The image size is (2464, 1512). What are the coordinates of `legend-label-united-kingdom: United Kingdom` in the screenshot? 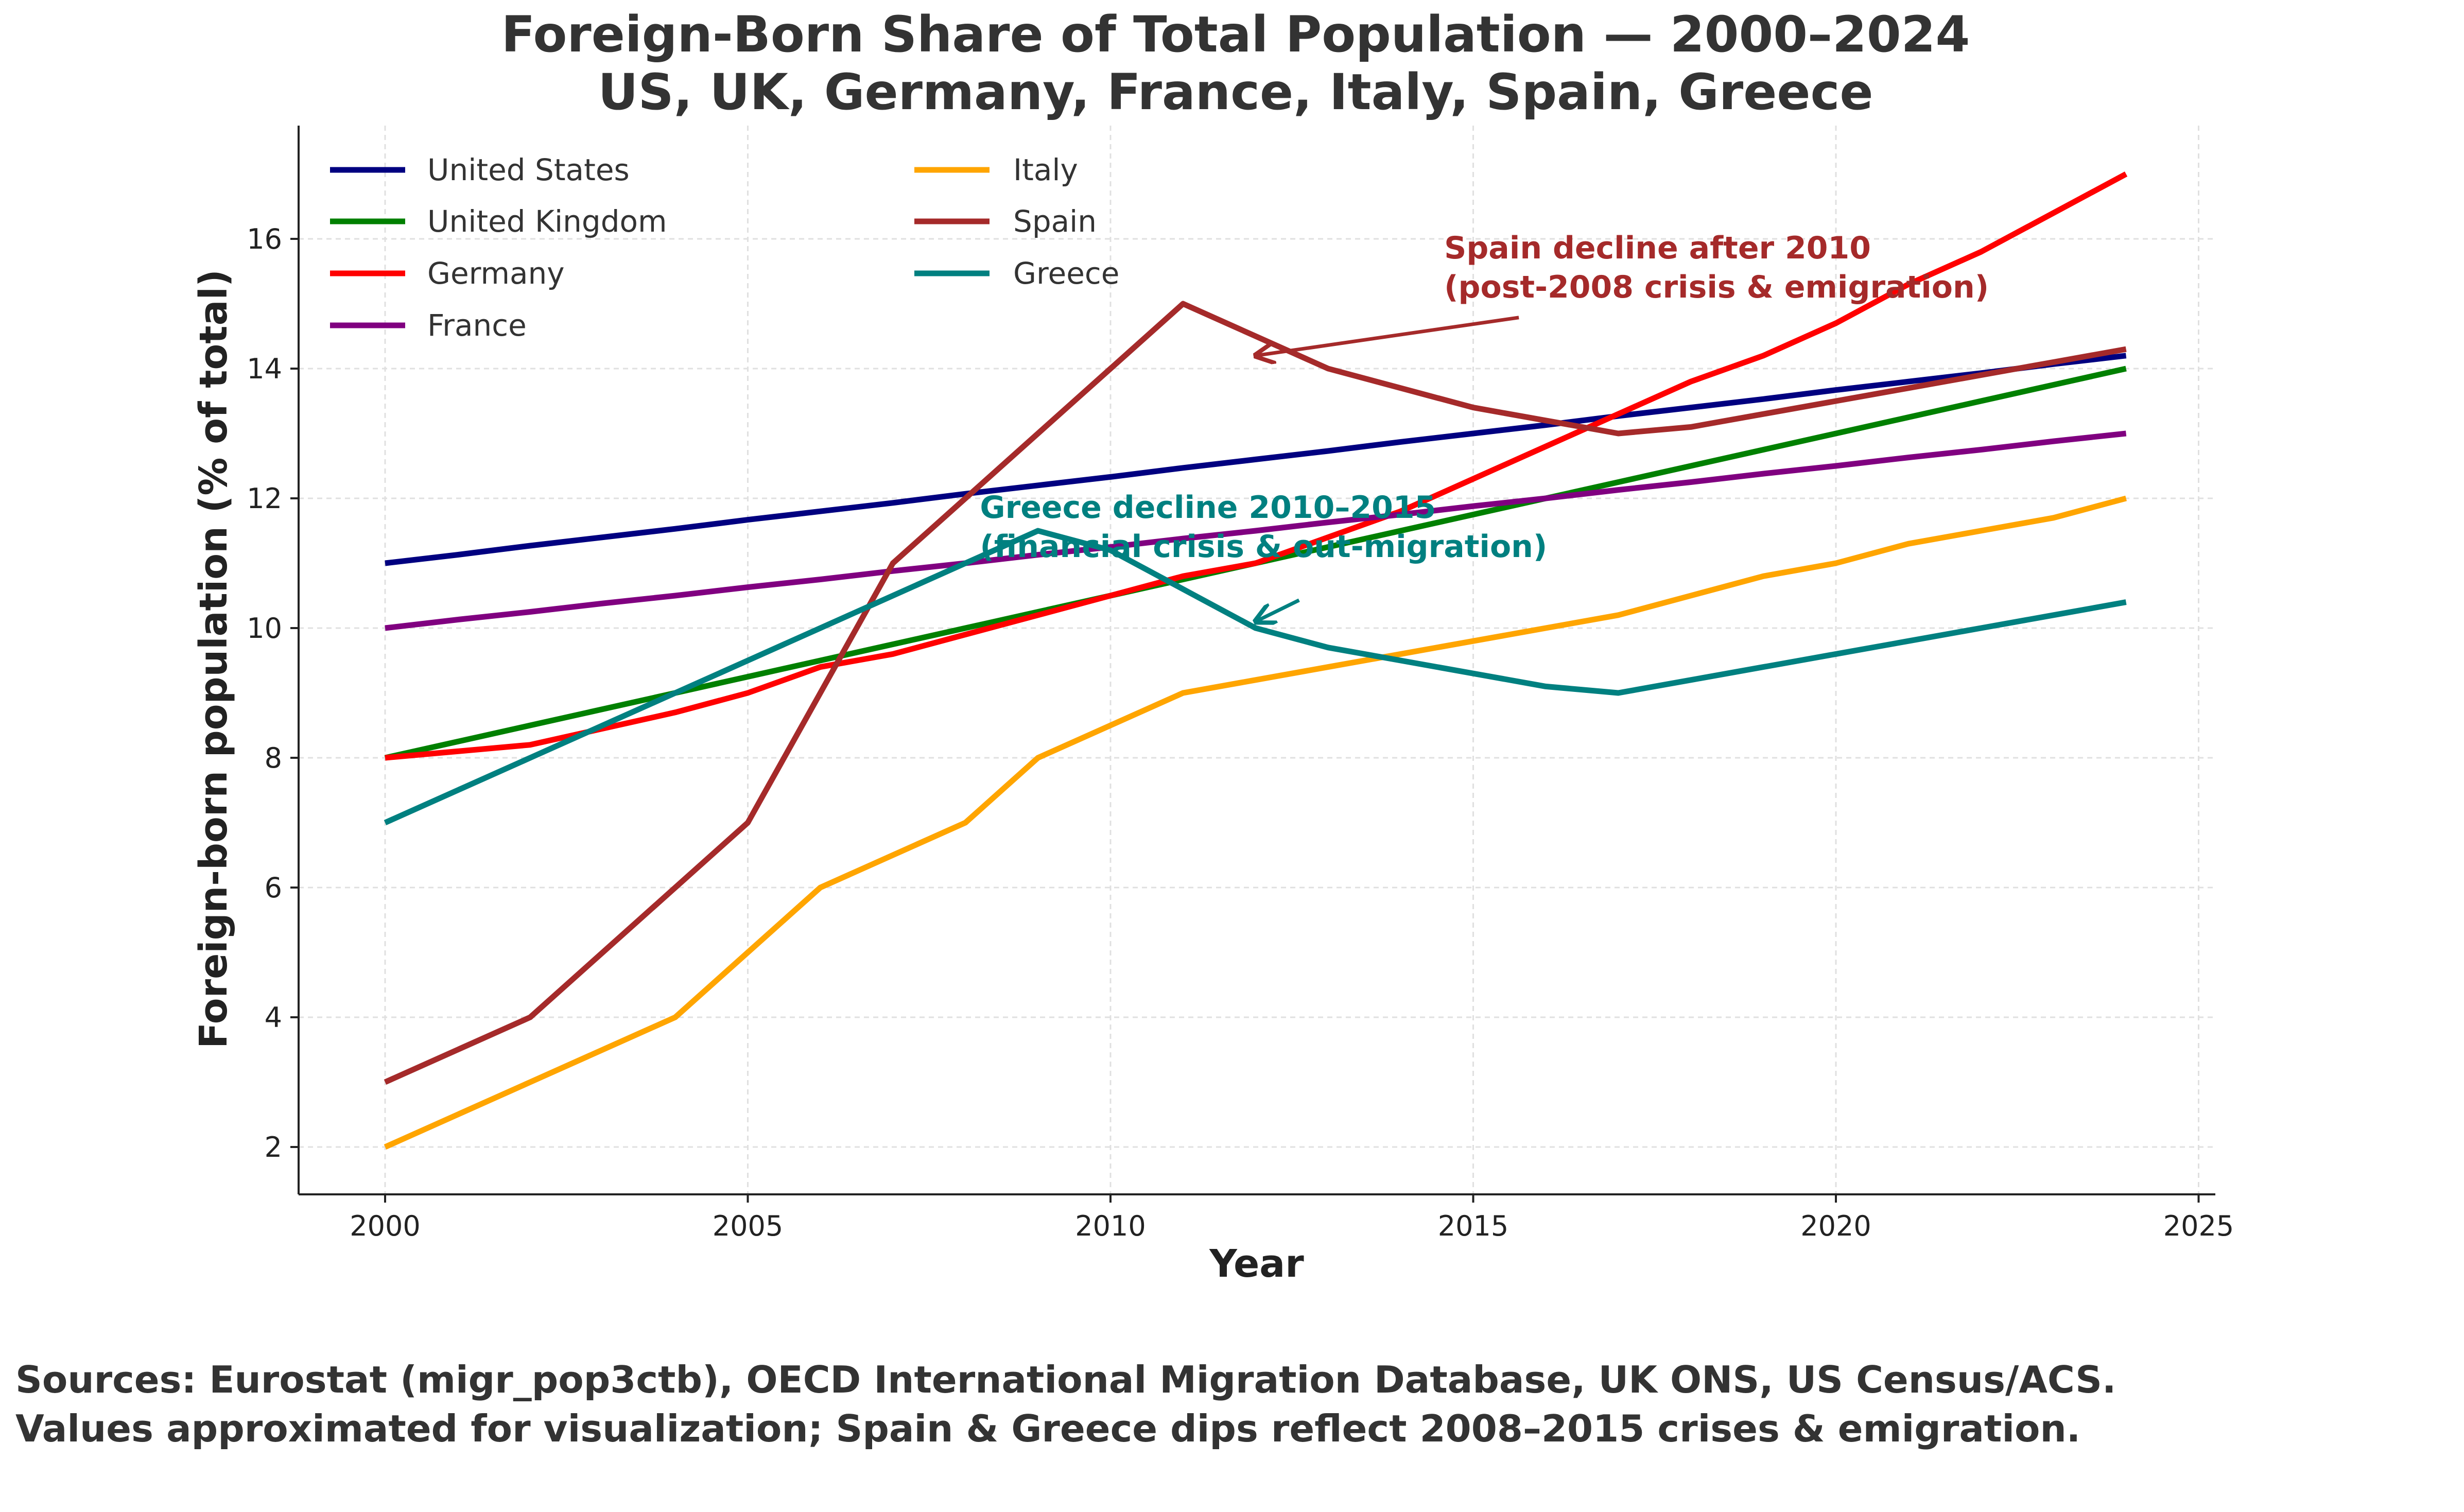 It's located at (547, 221).